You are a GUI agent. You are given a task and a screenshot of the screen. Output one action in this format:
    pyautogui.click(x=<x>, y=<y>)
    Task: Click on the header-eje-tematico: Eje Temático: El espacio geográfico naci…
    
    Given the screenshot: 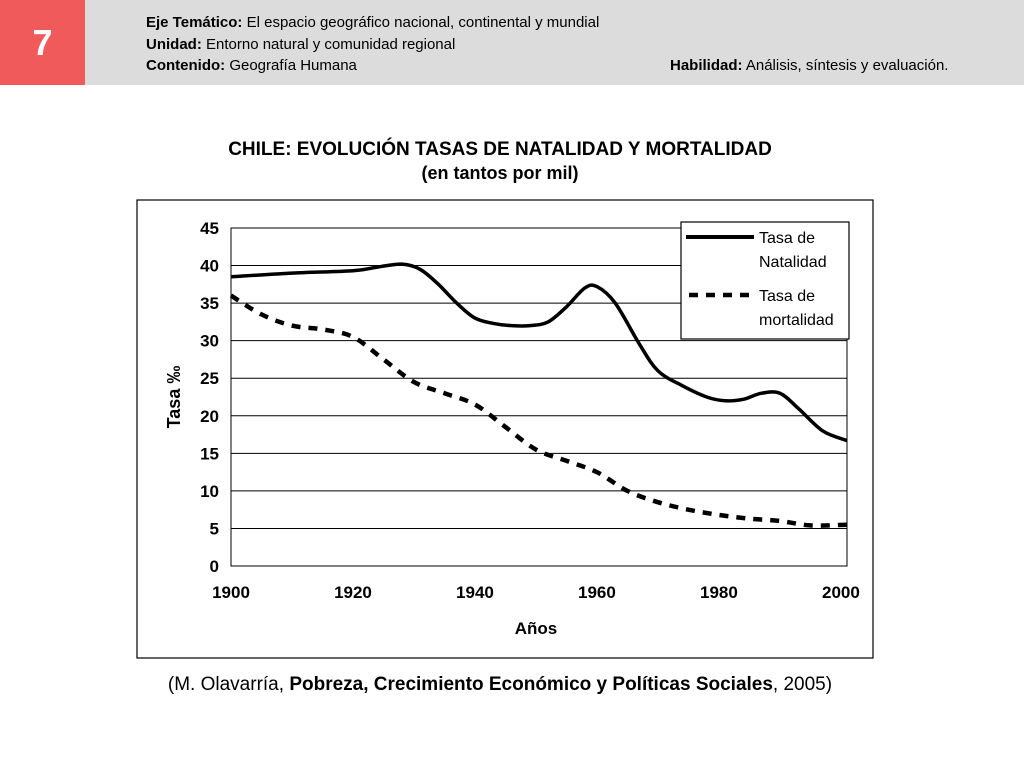 What is the action you would take?
    pyautogui.click(x=372, y=22)
    